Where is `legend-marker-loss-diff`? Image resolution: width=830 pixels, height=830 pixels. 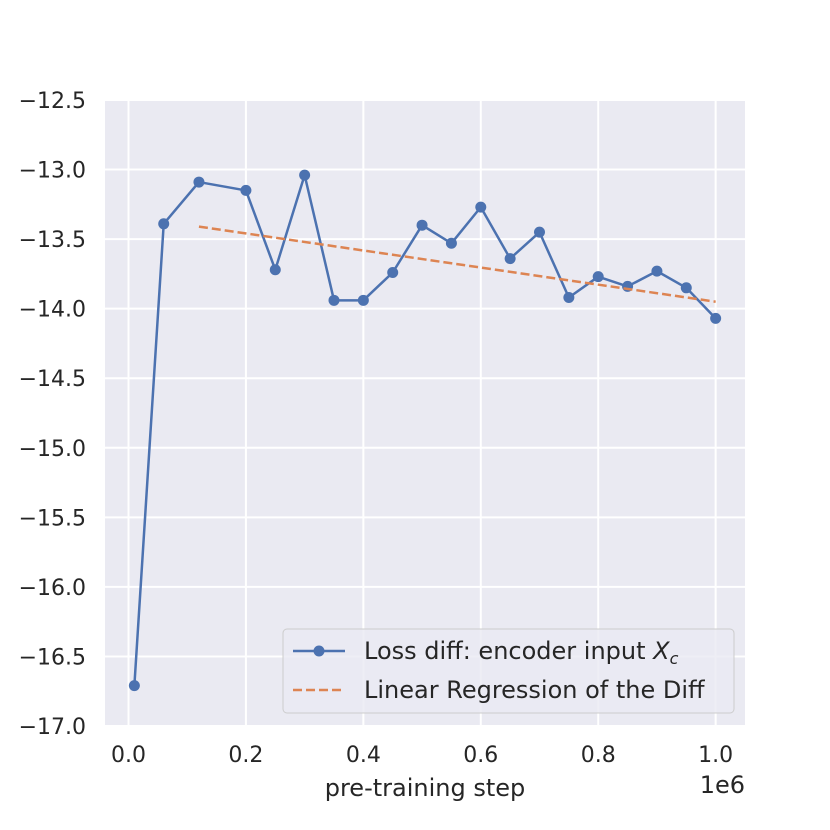
legend-marker-loss-diff is located at coordinates (319, 651).